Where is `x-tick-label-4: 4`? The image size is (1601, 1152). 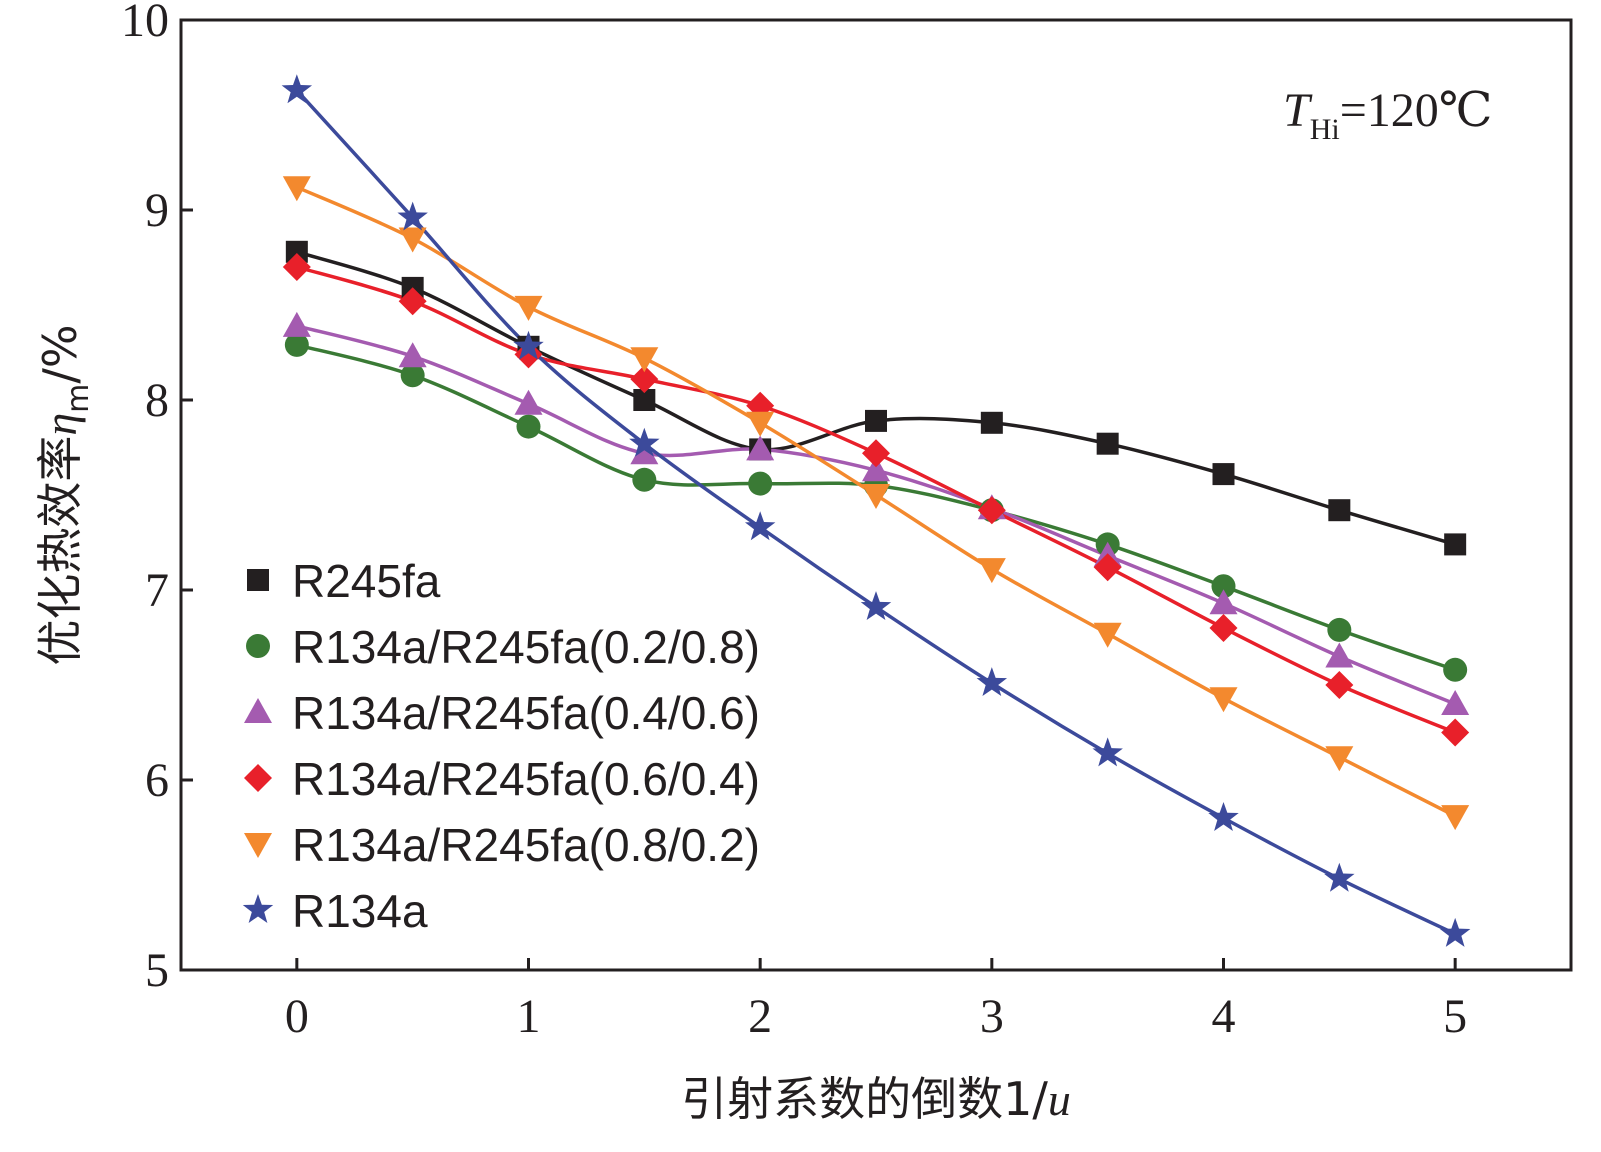
x-tick-label-4: 4 is located at coordinates (1224, 1016).